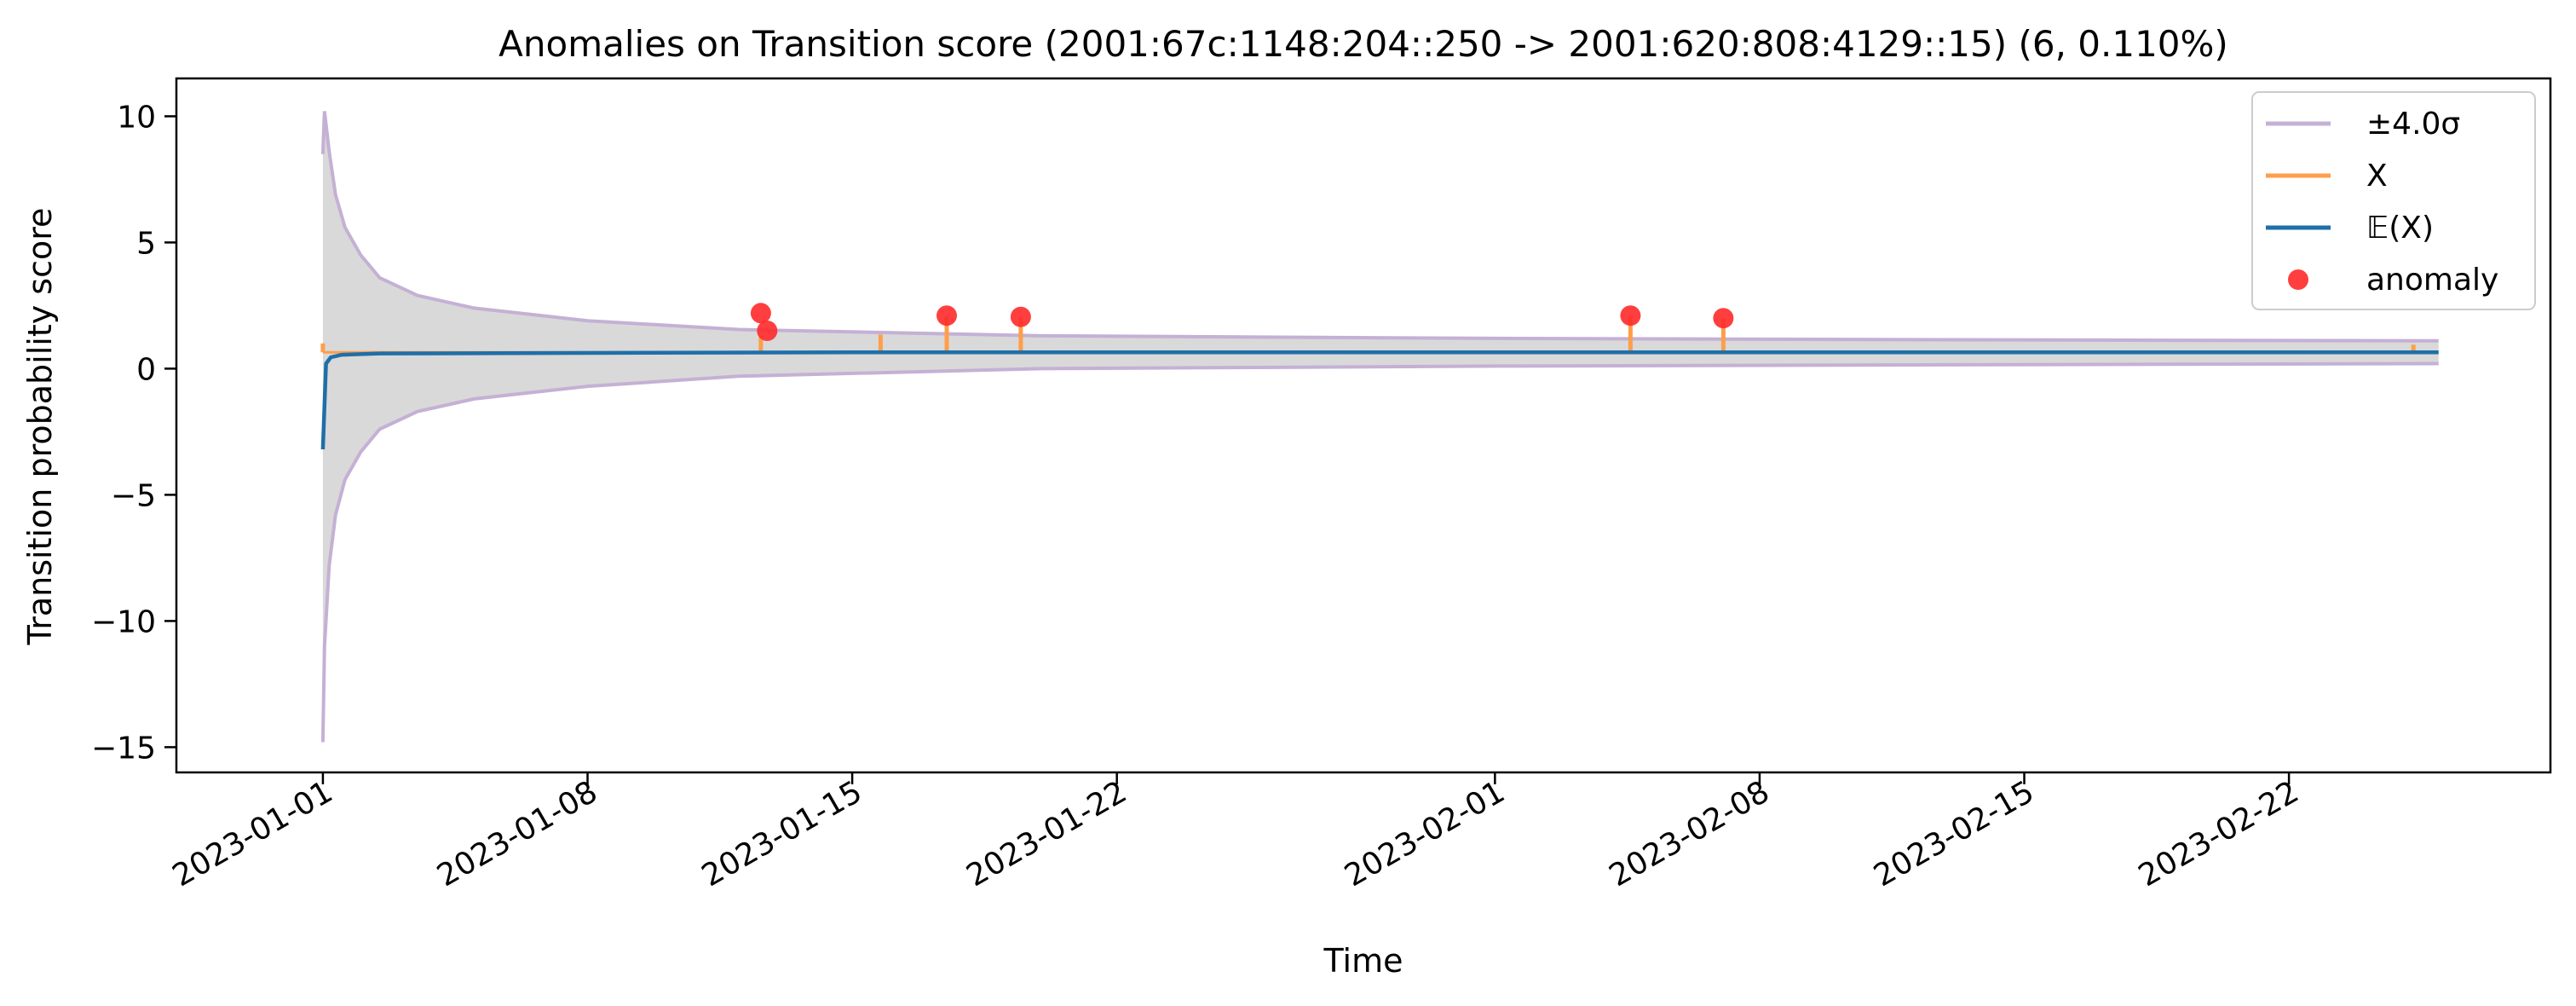  I want to click on legend-swatch-anomaly, so click(2298, 279).